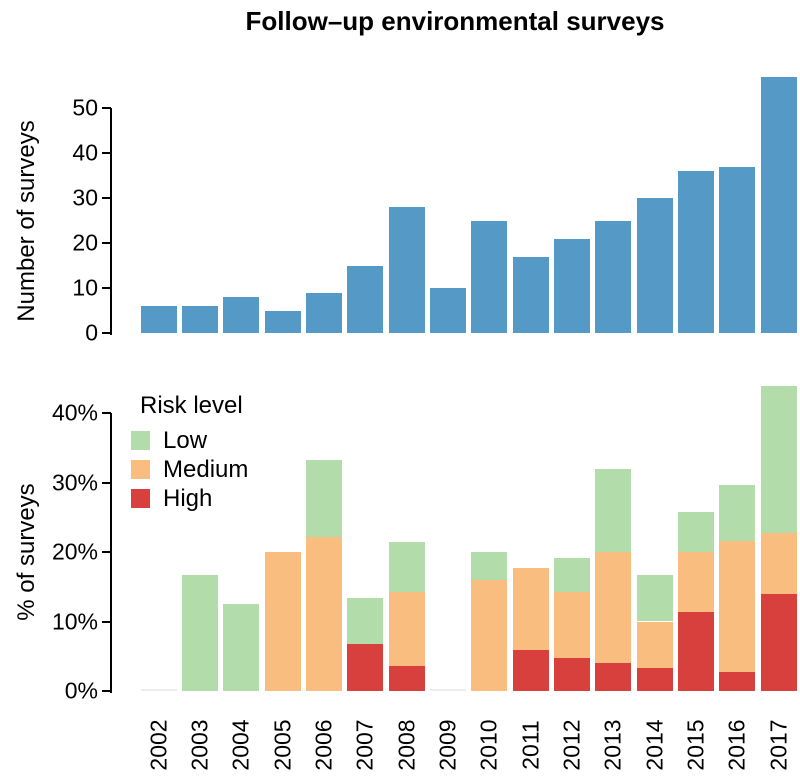  Describe the element at coordinates (572, 285) in the screenshot. I see `bar-2012` at that location.